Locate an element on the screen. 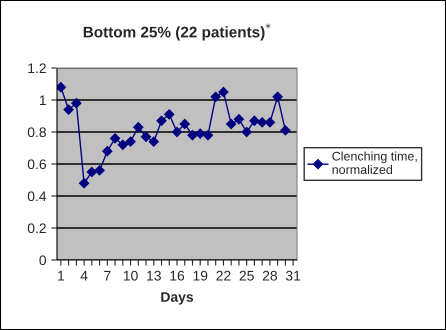 This screenshot has width=446, height=330. x-tick-label: 10 is located at coordinates (131, 275).